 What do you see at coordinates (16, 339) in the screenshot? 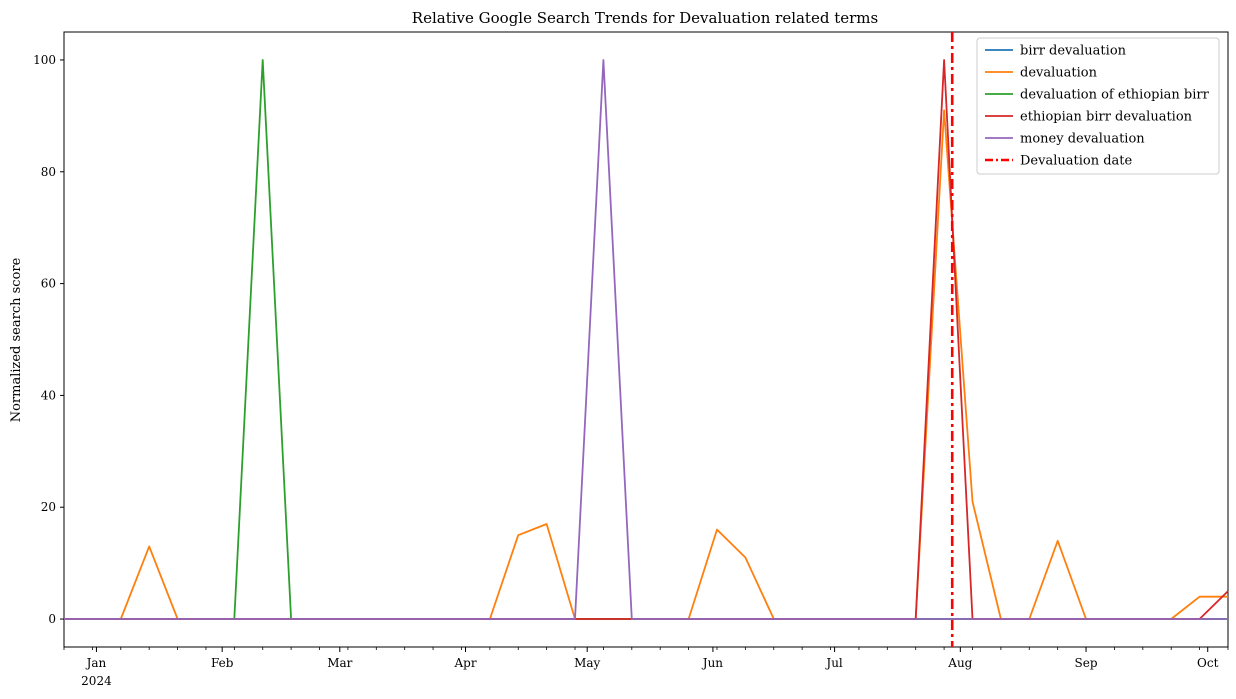
I see `y-axis-label: Normalized search score` at bounding box center [16, 339].